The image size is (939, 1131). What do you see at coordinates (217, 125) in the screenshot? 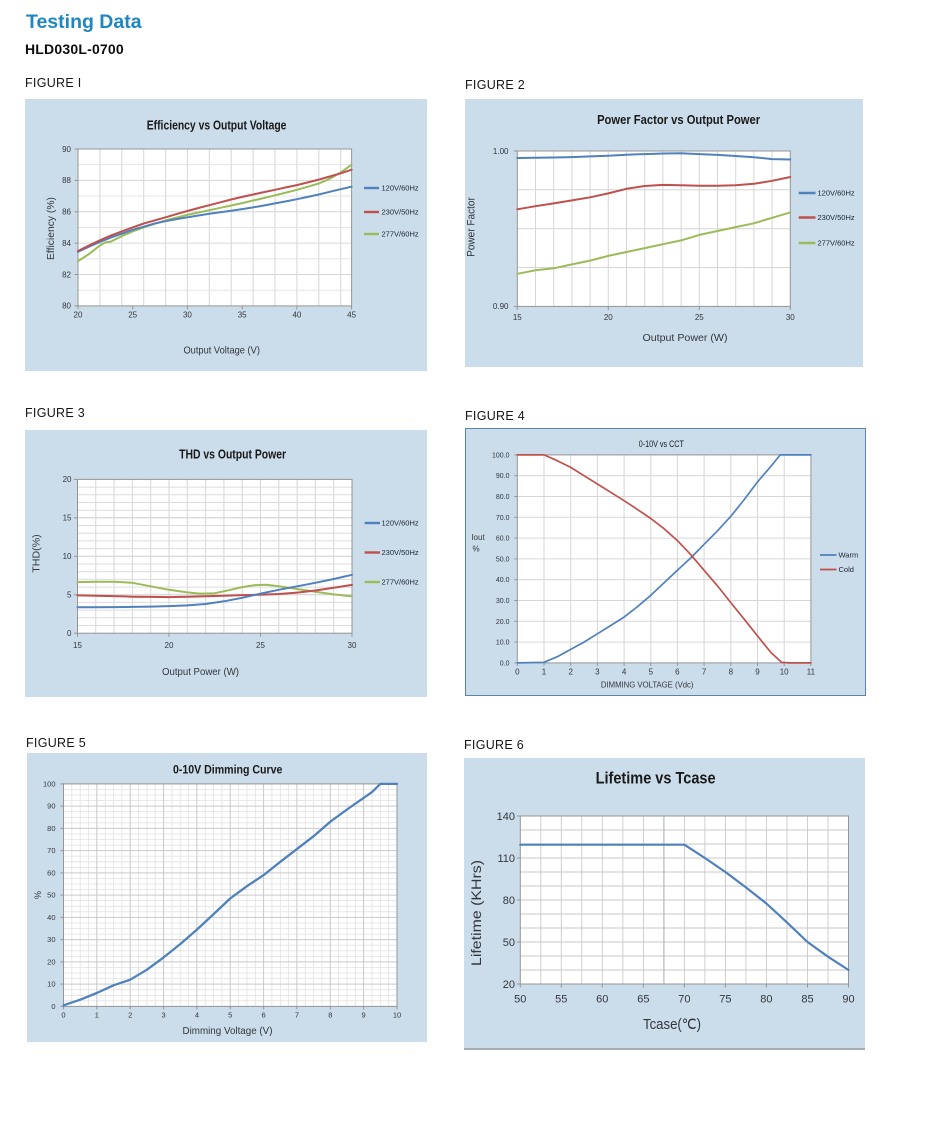
I see `svg-text: Efficiency vs Output Voltage` at bounding box center [217, 125].